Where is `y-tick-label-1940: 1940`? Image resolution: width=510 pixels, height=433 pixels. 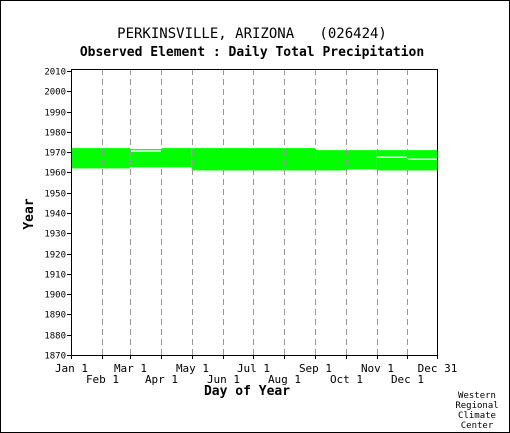 y-tick-label-1940: 1940 is located at coordinates (55, 215).